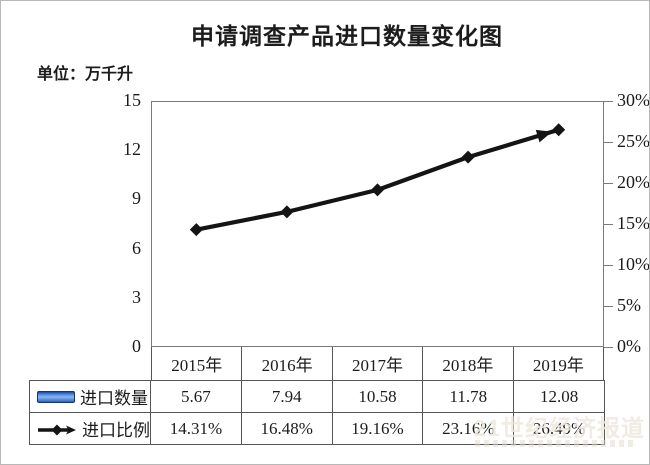  I want to click on left-axis-tick-label: 15, so click(132, 100).